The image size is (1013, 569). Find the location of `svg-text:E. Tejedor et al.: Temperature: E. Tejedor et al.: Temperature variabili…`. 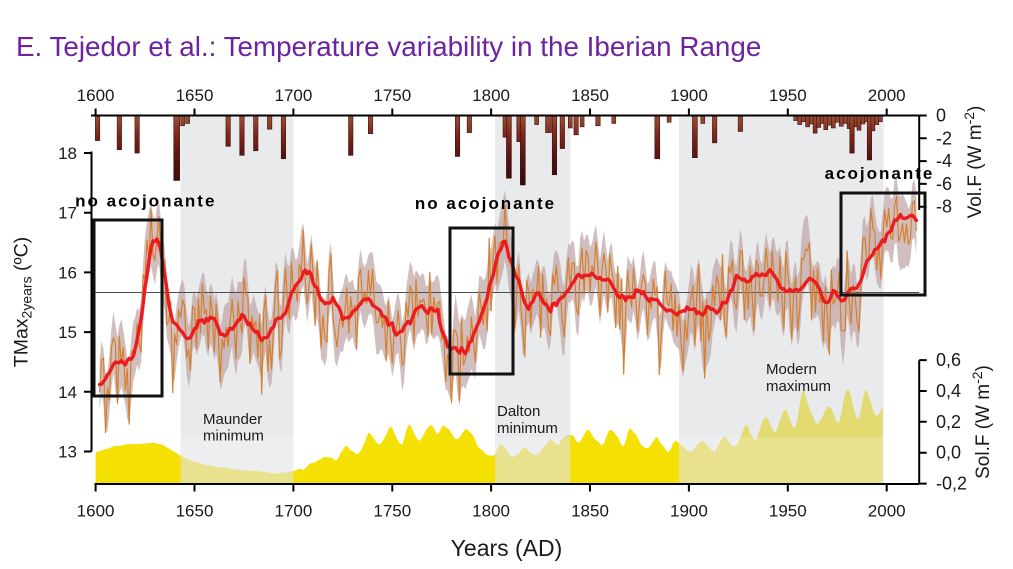

svg-text:E. Tejedor et al.: Temperature: E. Tejedor et al.: Temperature variabili… is located at coordinates (388, 46).